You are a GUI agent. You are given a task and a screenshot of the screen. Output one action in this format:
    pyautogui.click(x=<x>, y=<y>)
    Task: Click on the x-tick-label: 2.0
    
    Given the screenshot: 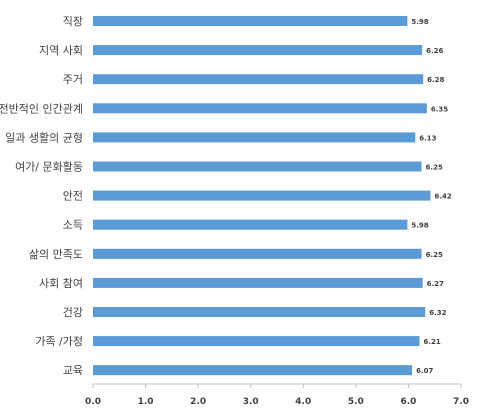 What is the action you would take?
    pyautogui.click(x=198, y=402)
    